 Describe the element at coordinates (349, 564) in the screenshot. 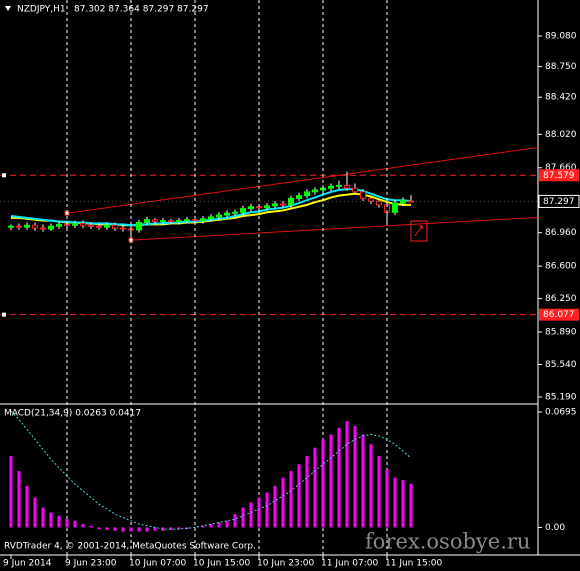

I see `x-tick-label: 11 Jun 07:00` at that location.